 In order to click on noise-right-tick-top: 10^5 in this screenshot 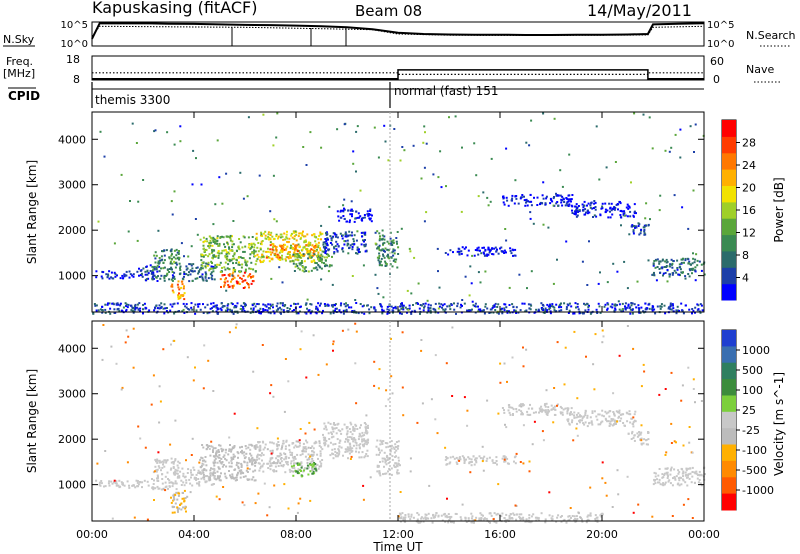, I will do `click(720, 25)`.